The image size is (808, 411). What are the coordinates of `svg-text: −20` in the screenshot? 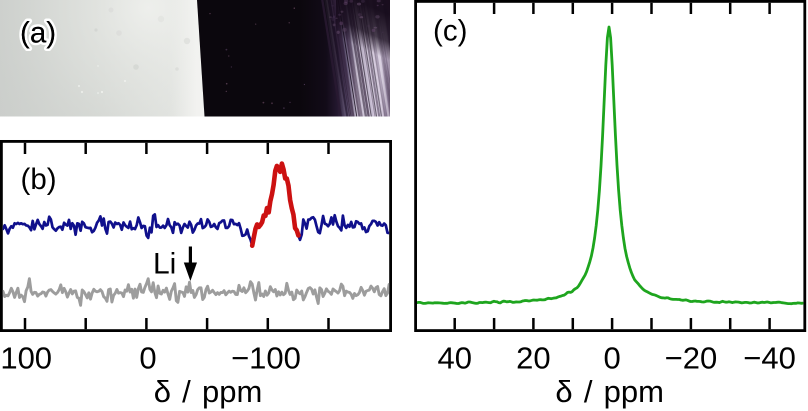 It's located at (691, 358).